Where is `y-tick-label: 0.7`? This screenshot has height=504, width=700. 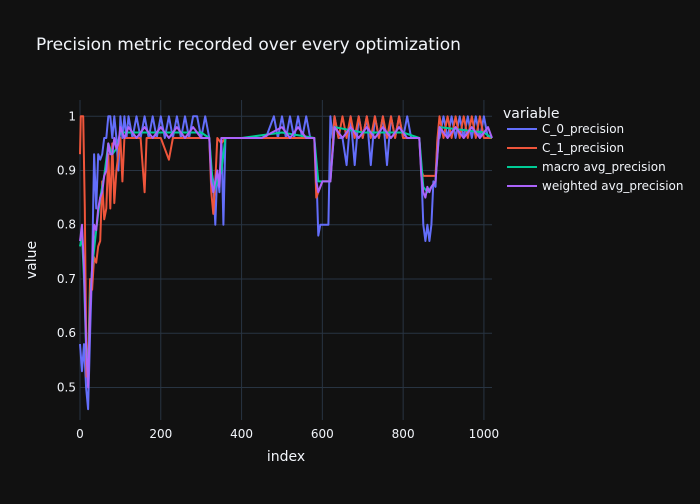 y-tick-label: 0.7 is located at coordinates (66, 279).